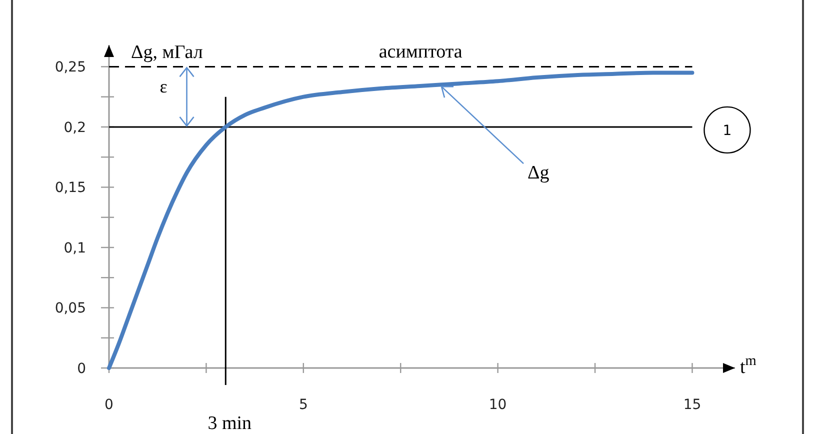  What do you see at coordinates (230, 423) in the screenshot?
I see `ref-line-label: 3 min` at bounding box center [230, 423].